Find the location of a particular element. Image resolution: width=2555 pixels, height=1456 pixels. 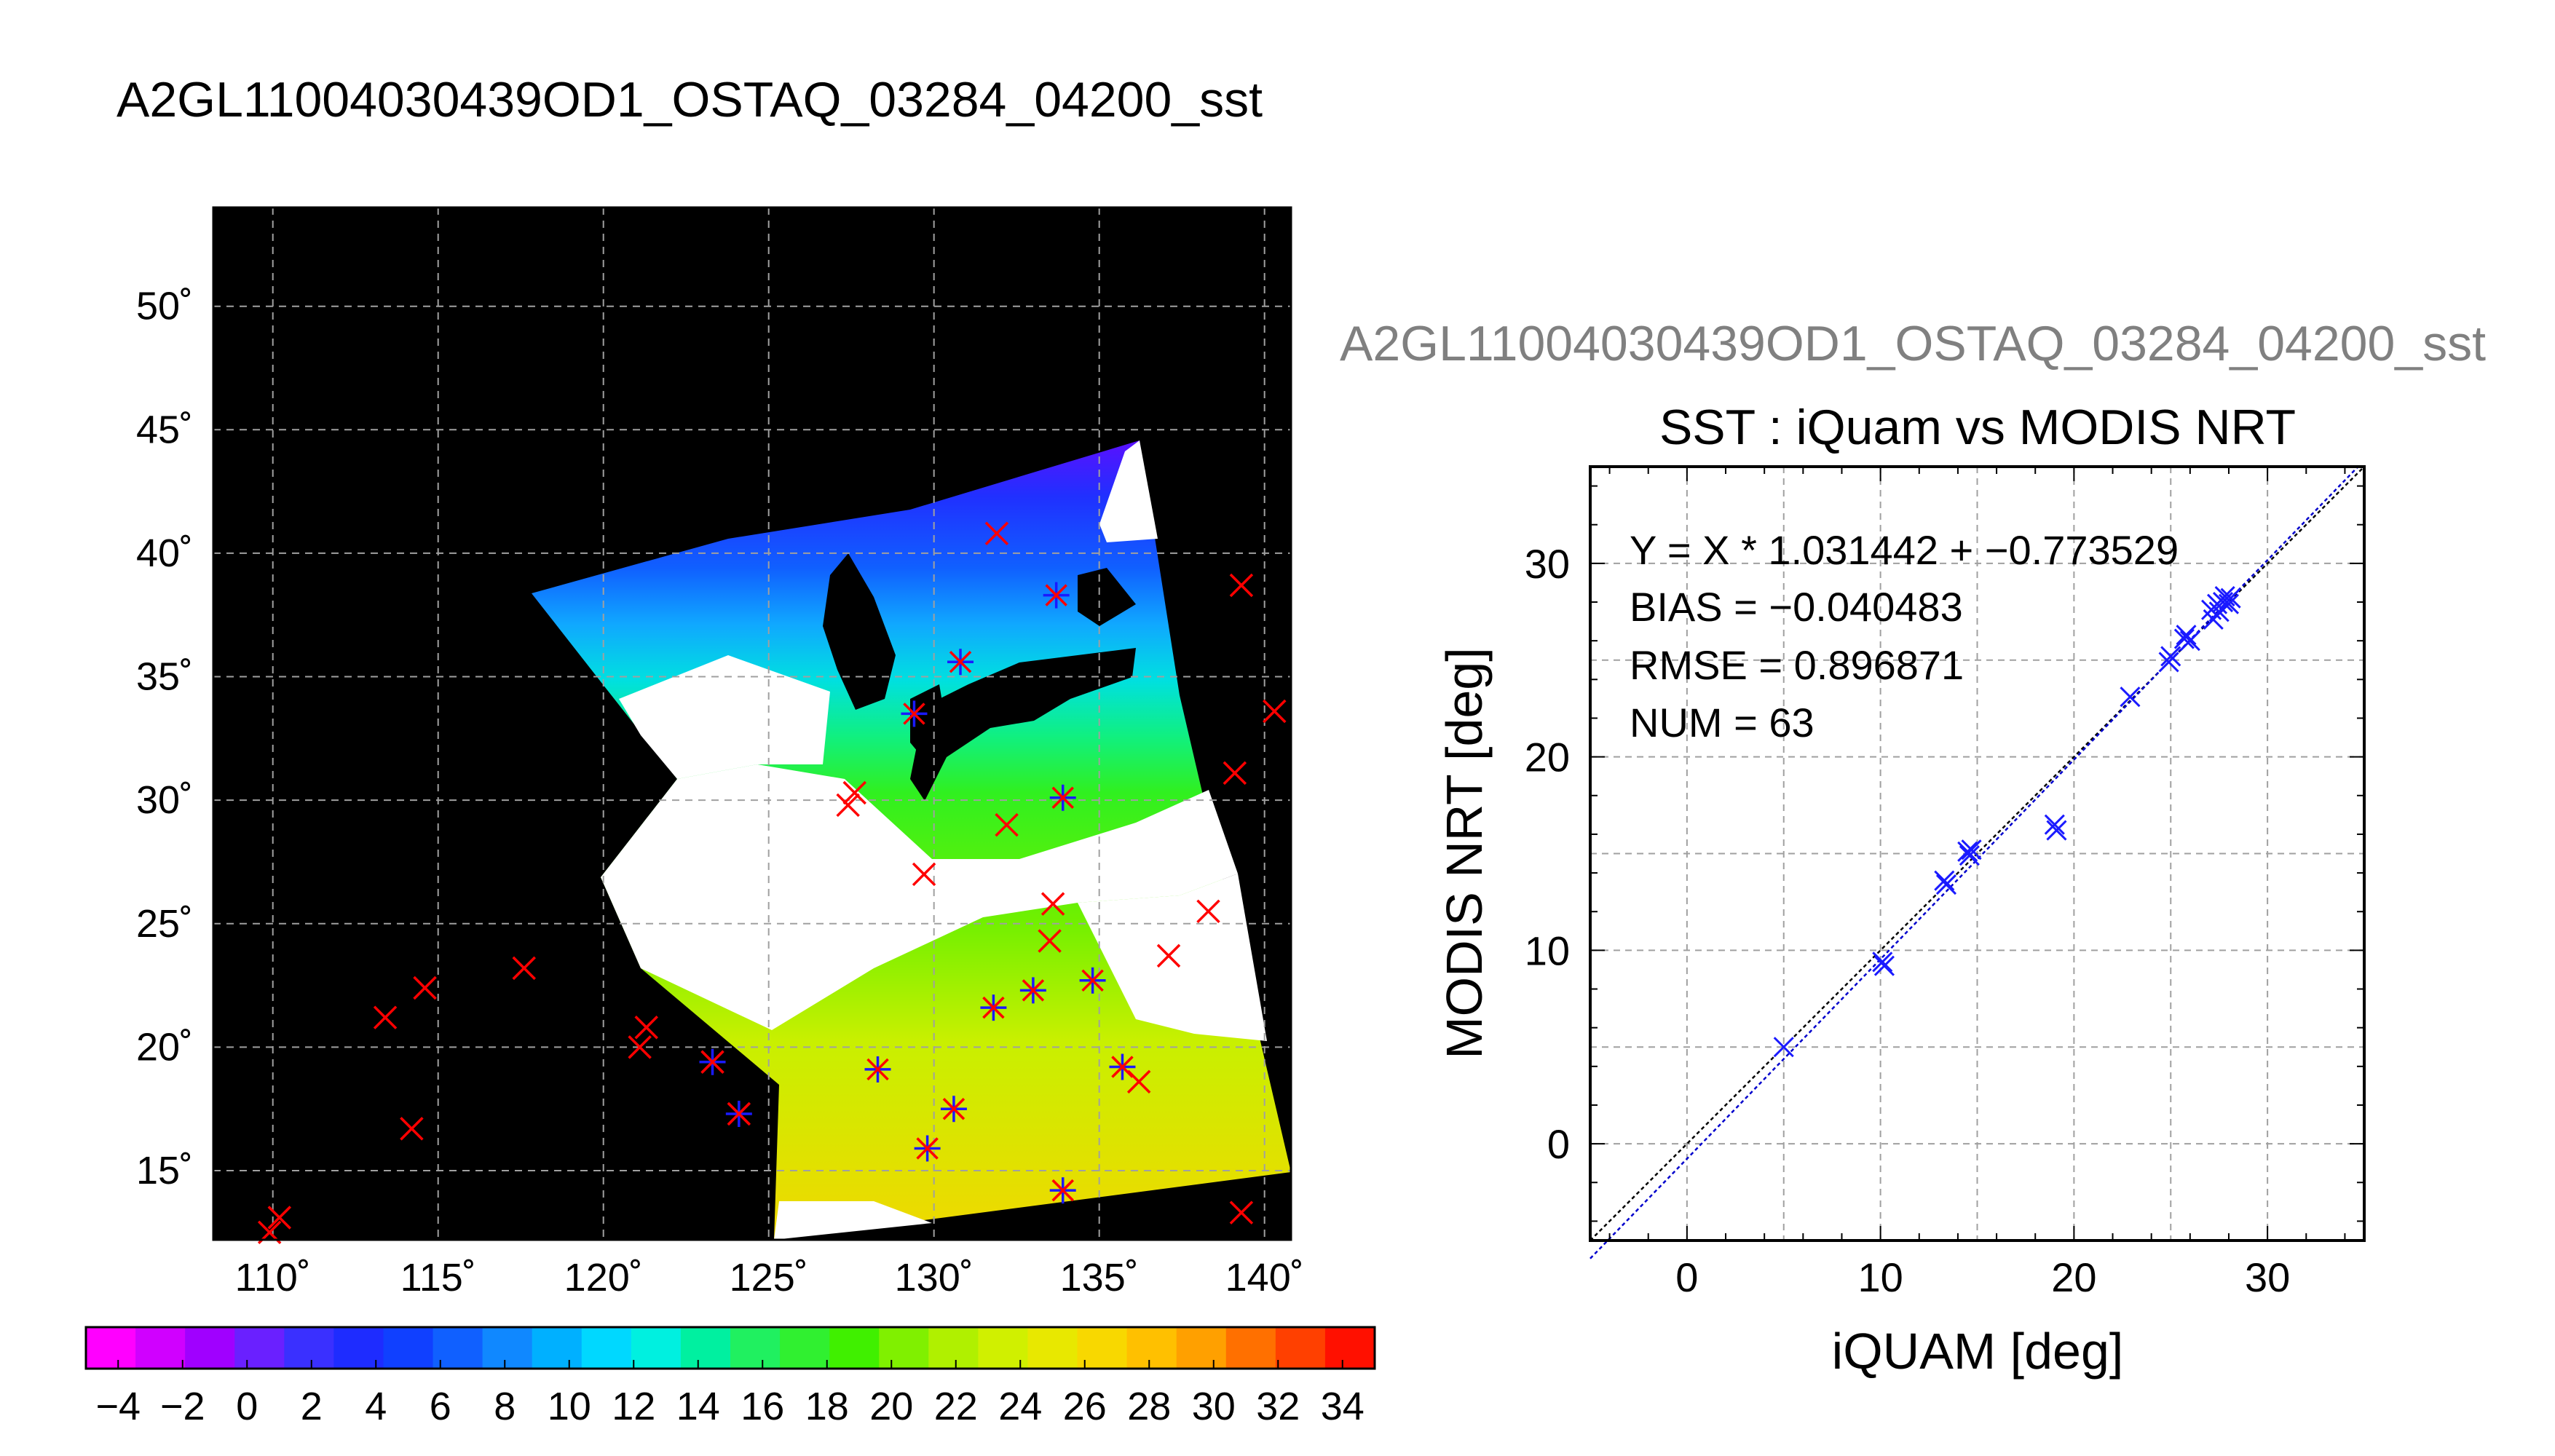

colorbar-label: 6 is located at coordinates (440, 1406).